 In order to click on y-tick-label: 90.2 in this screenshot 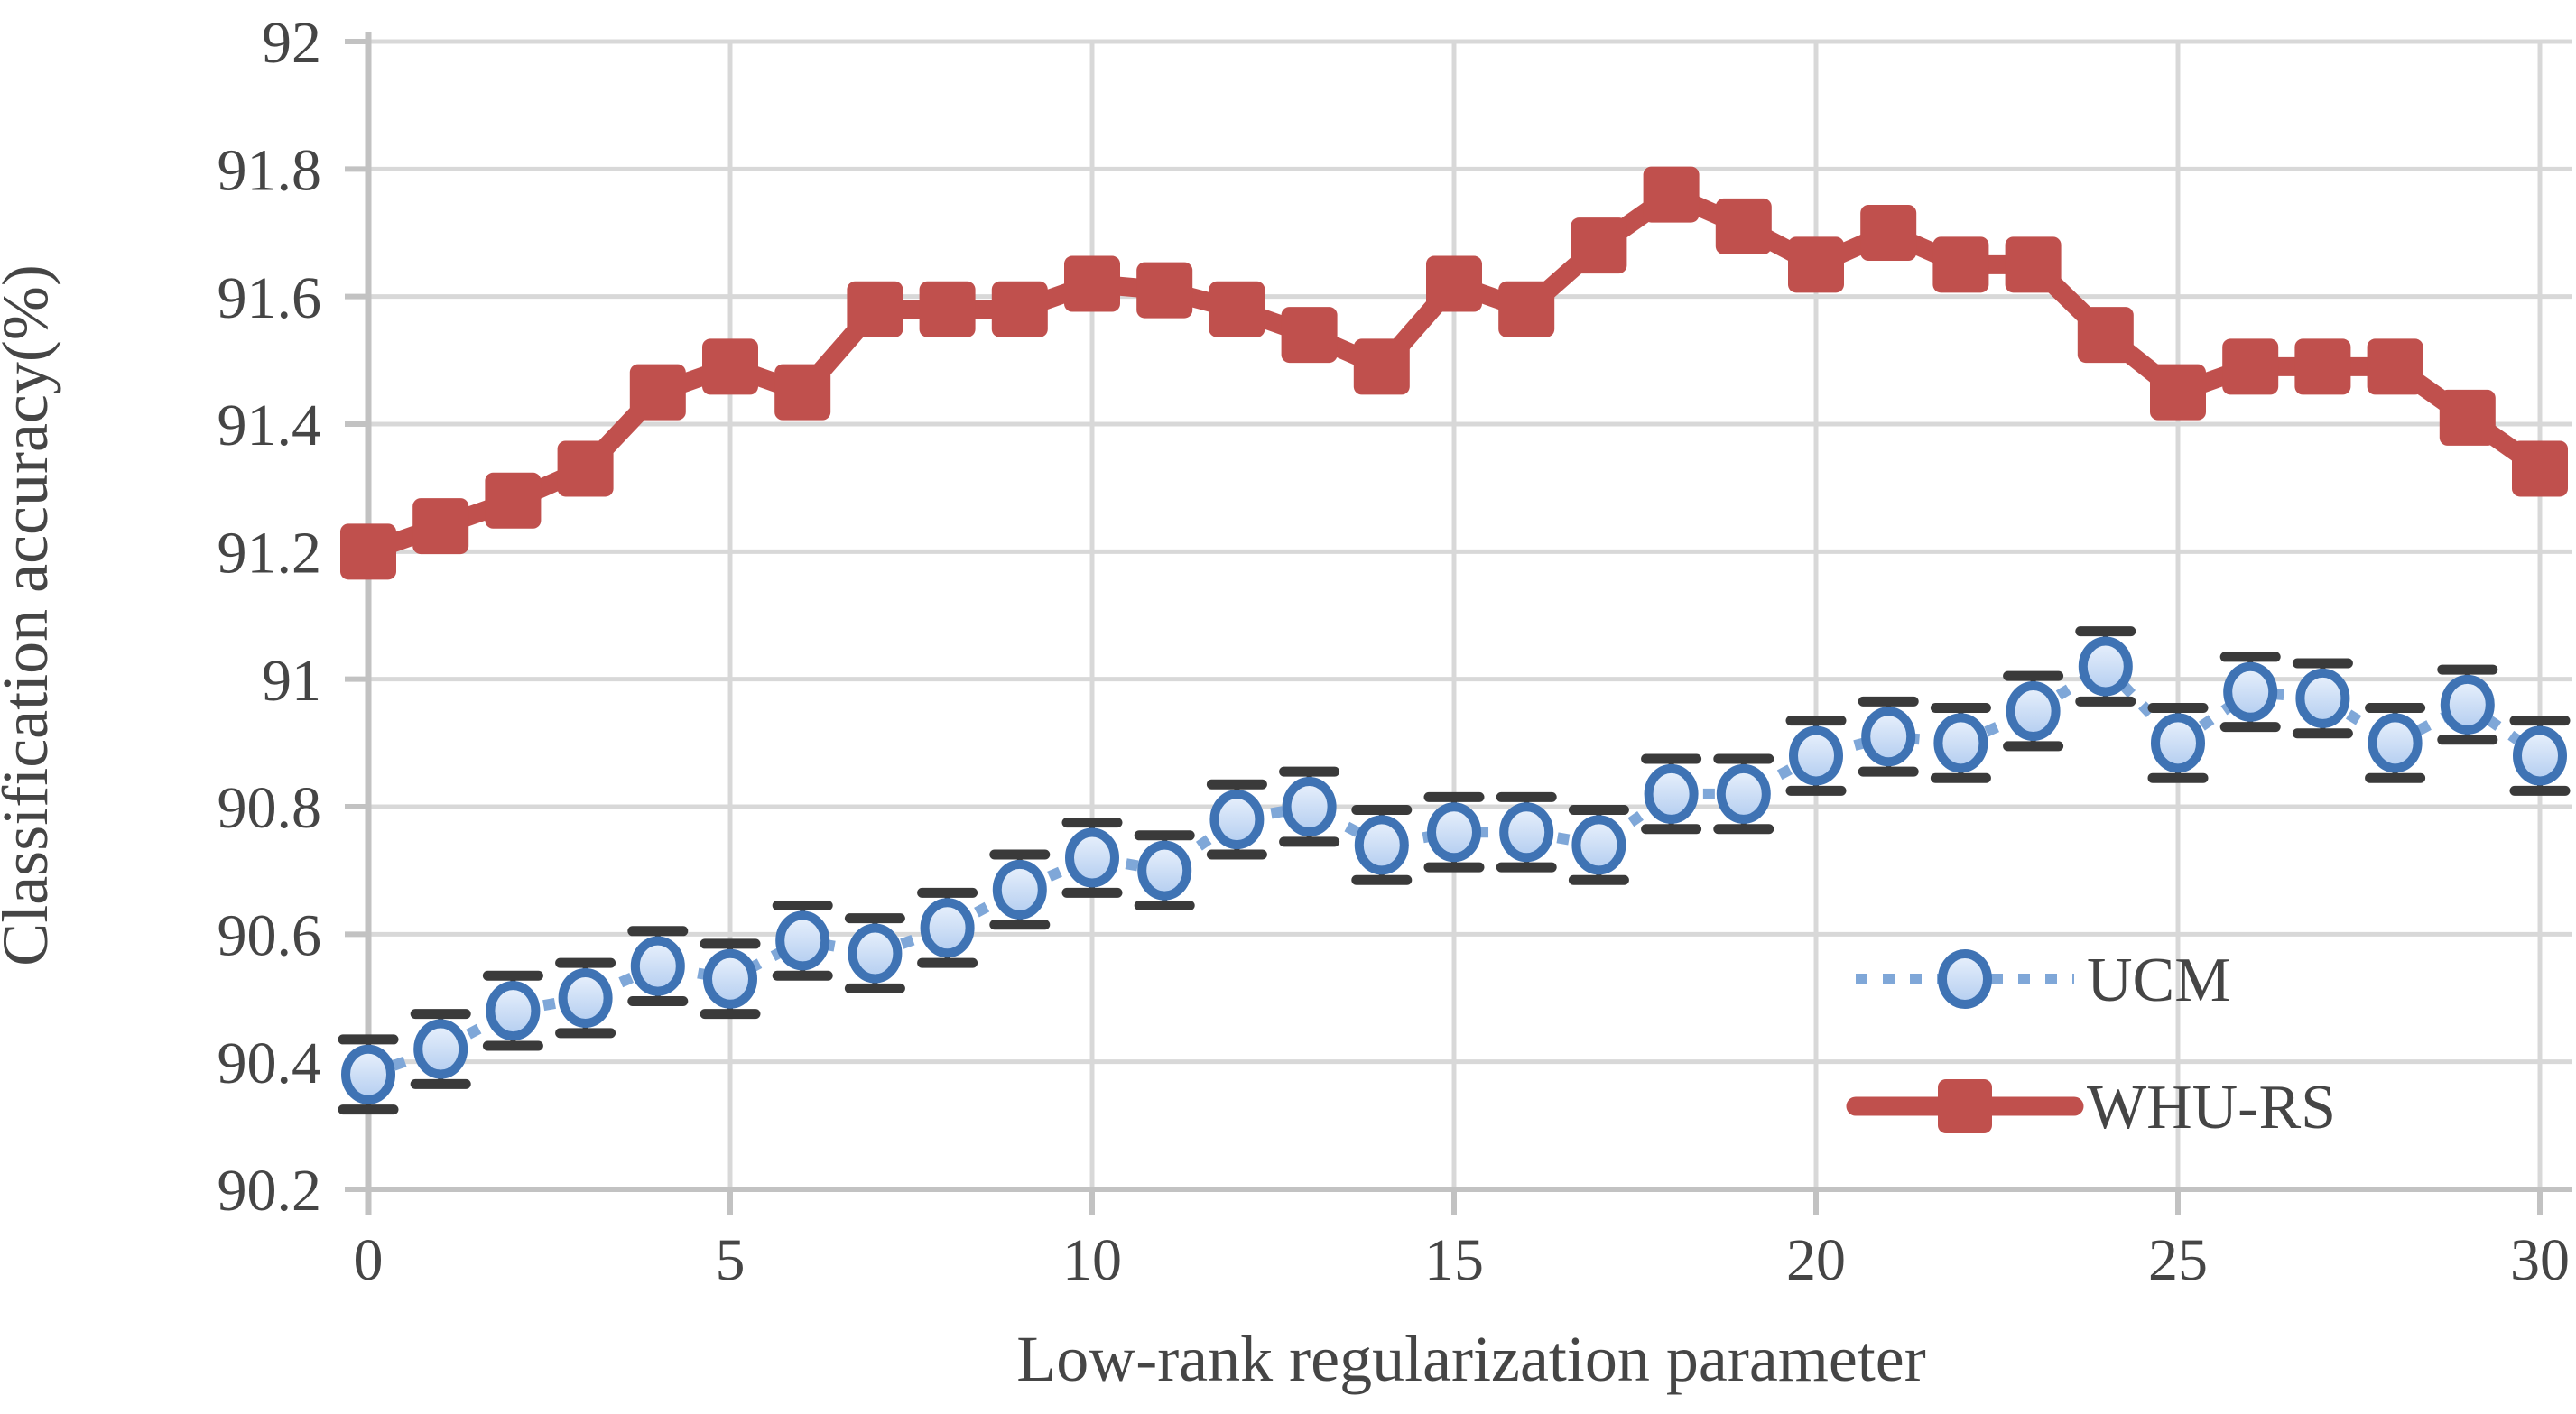, I will do `click(270, 1191)`.